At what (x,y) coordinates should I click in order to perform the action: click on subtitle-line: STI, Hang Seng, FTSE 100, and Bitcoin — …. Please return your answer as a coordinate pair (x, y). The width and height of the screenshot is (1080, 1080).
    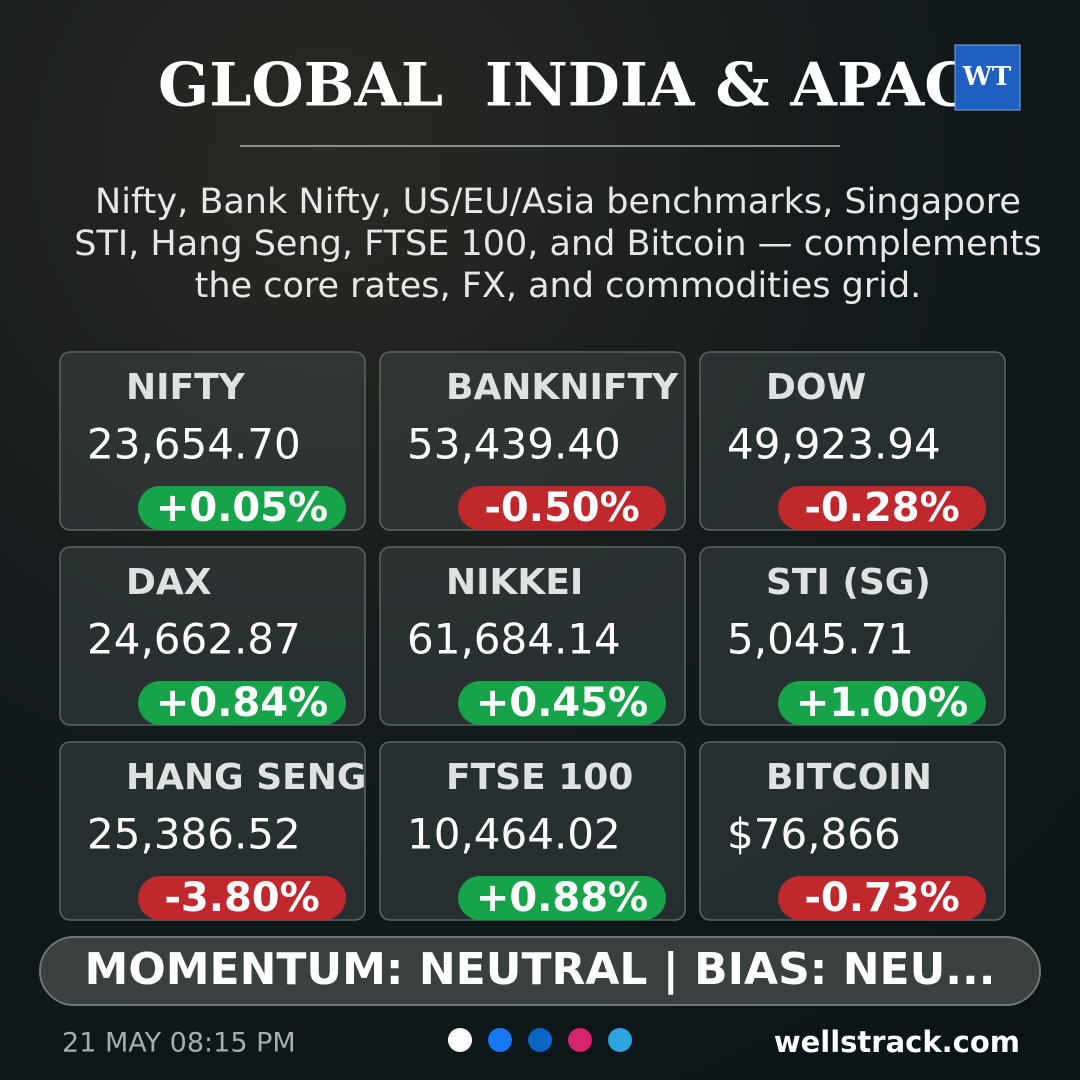
    Looking at the image, I should click on (558, 244).